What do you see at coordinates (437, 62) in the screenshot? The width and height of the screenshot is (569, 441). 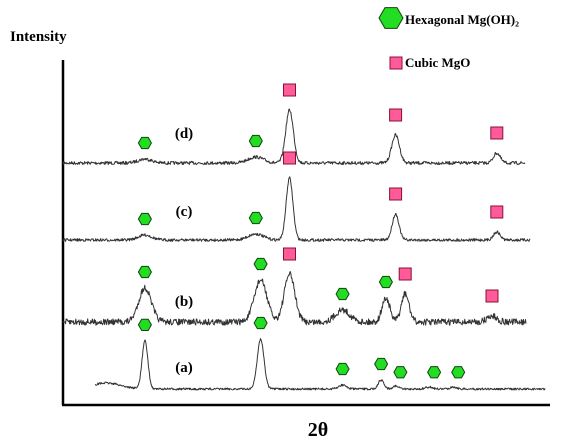 I see `legend-label-cubic: Cubic MgO` at bounding box center [437, 62].